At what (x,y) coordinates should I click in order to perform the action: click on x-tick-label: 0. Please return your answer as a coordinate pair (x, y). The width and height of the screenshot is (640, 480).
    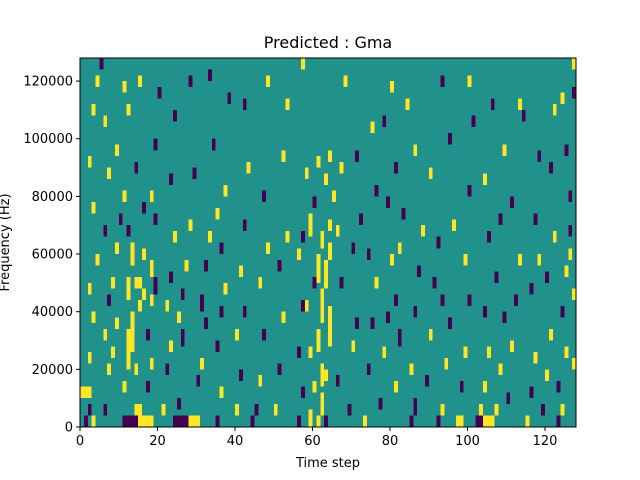
    Looking at the image, I should click on (80, 441).